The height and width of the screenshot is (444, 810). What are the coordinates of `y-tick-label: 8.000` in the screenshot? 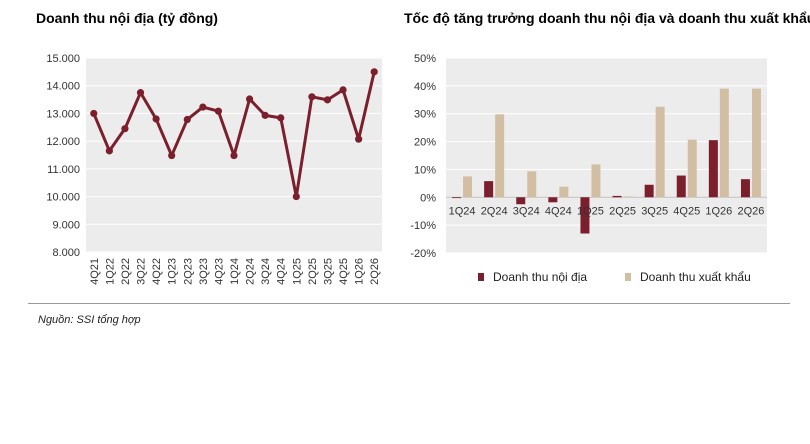 It's located at (66, 253).